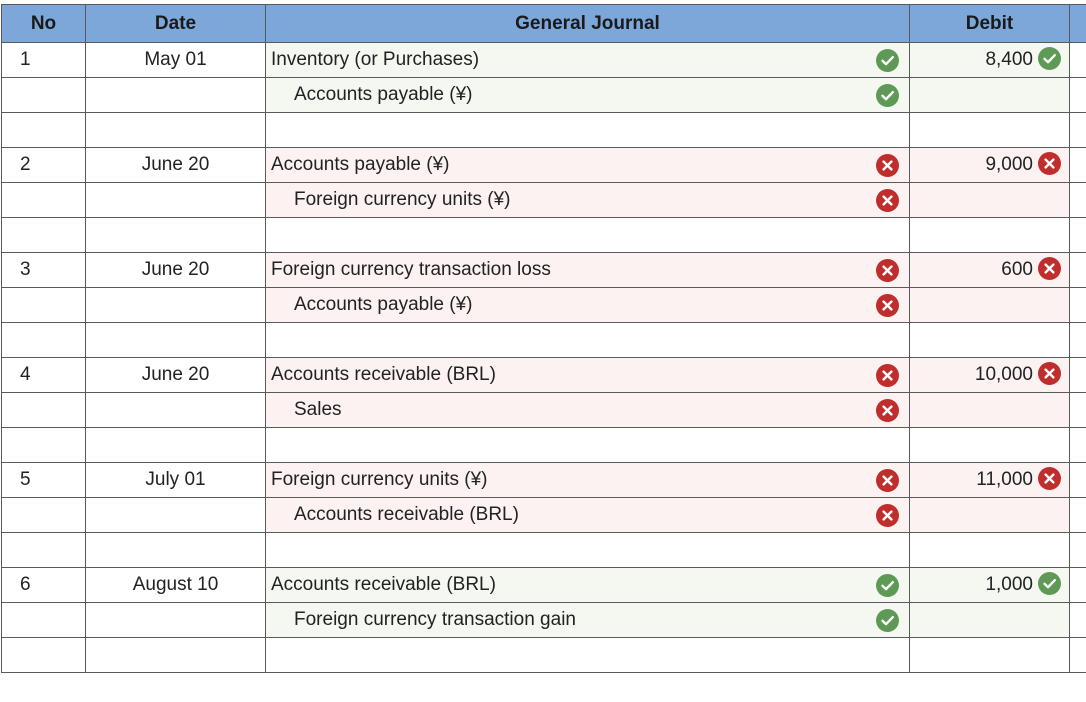 Image resolution: width=1086 pixels, height=702 pixels. Describe the element at coordinates (411, 269) in the screenshot. I see `debit-account: Foreign currency transaction loss` at that location.